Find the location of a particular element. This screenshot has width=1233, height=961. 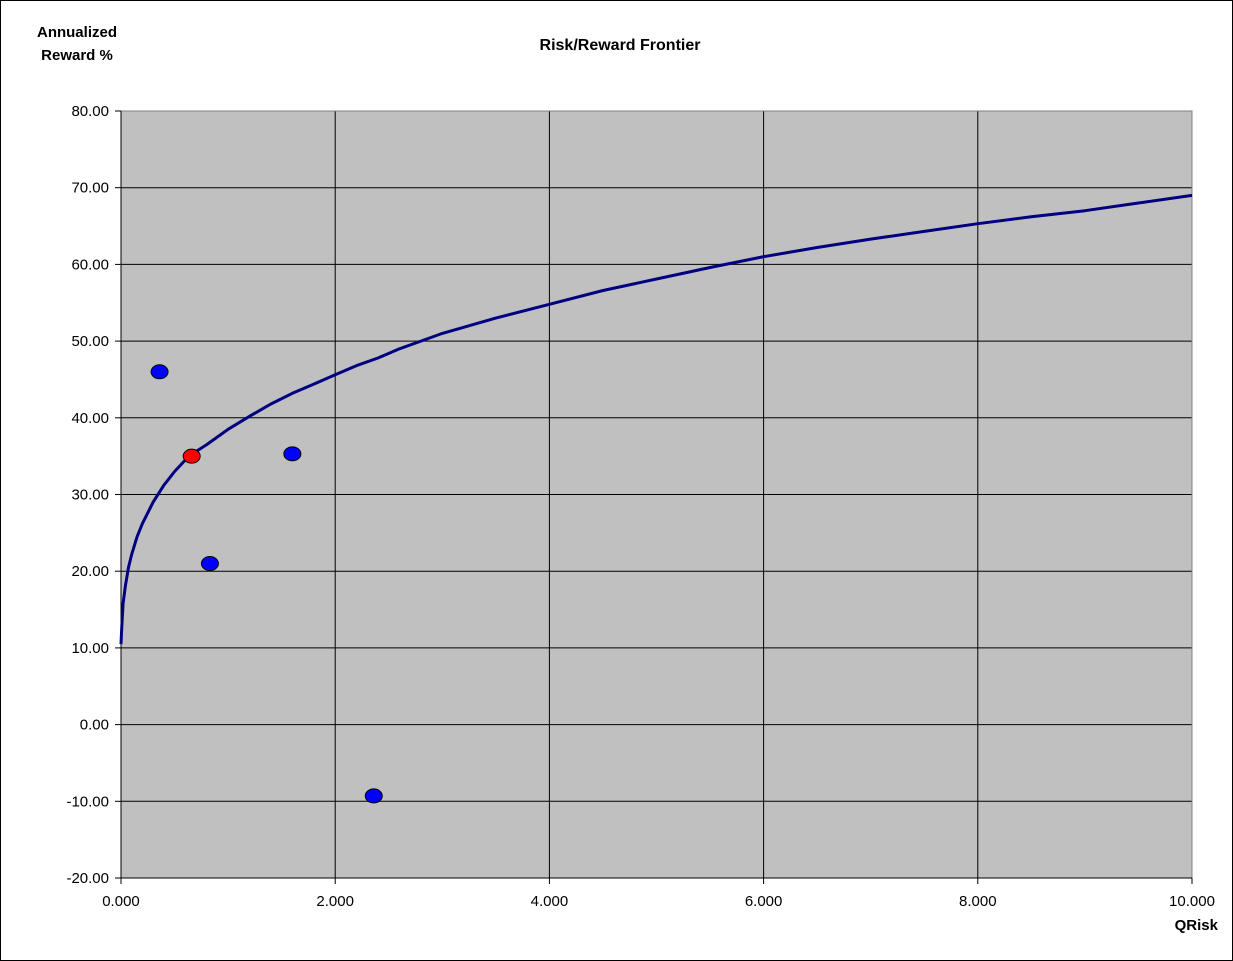

y-tick-label: 60.00 is located at coordinates (90, 264).